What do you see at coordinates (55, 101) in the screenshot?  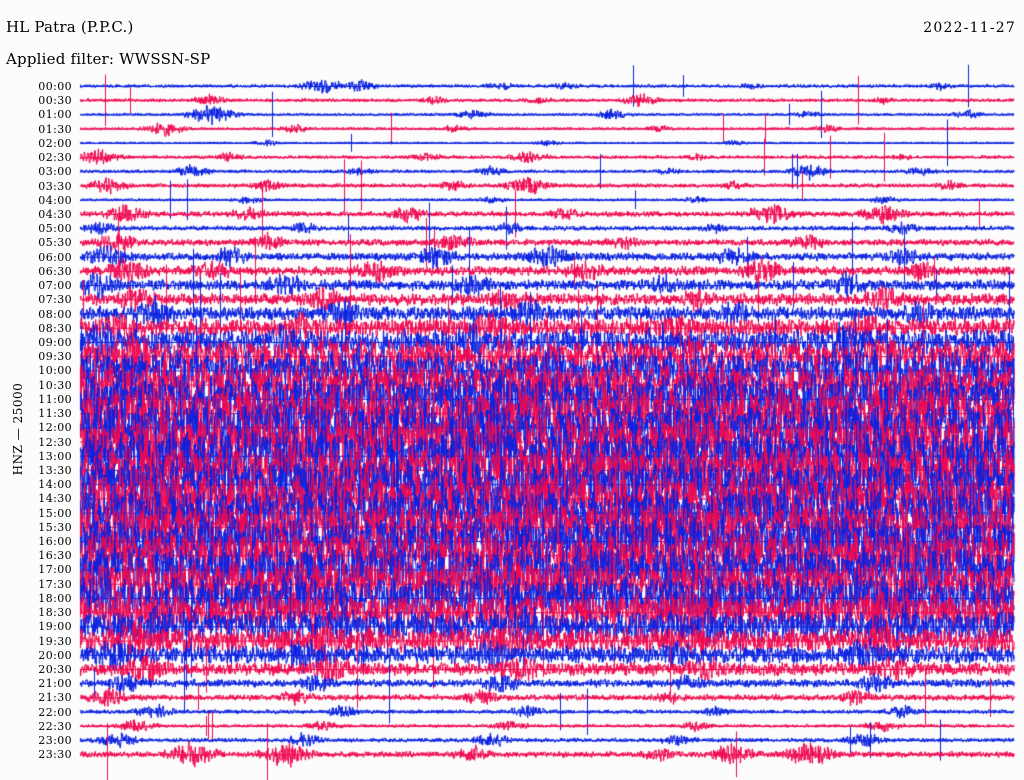 I see `time-label: 00:30` at bounding box center [55, 101].